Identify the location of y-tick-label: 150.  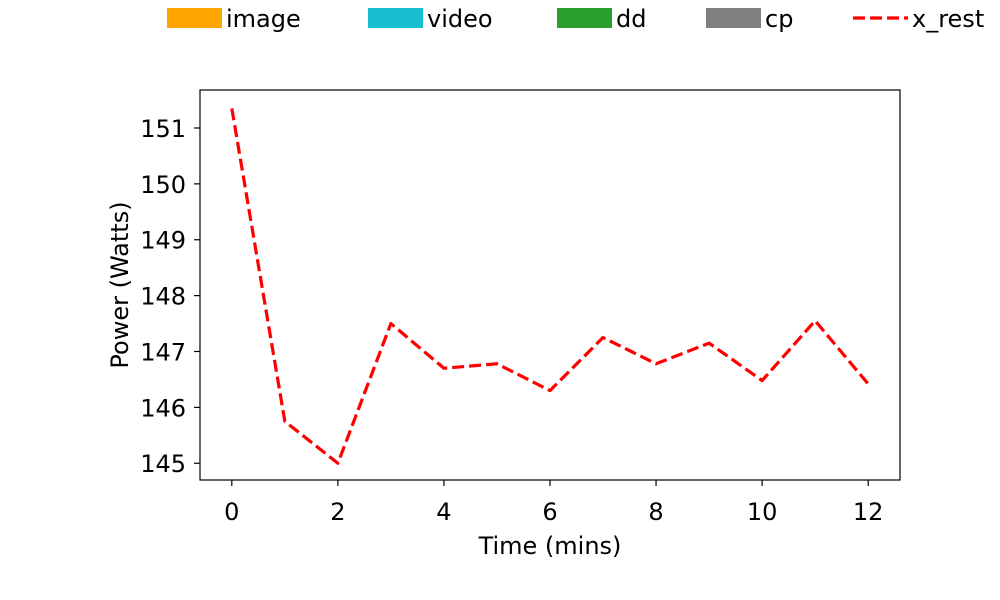
(163, 185).